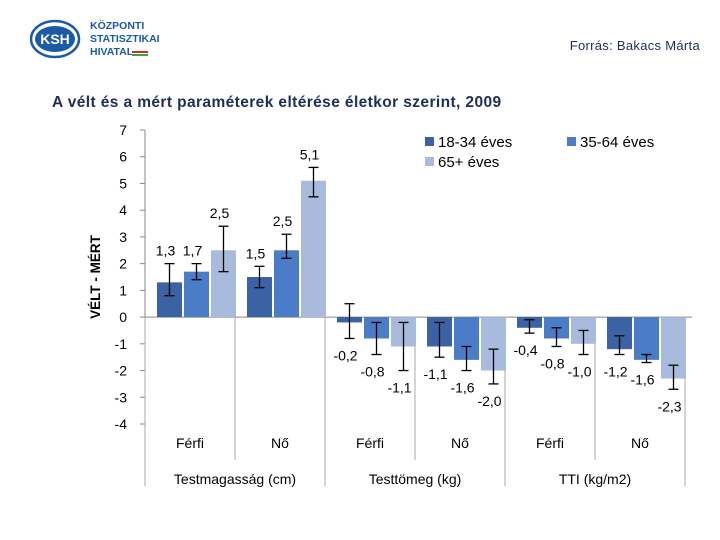  Describe the element at coordinates (123, 317) in the screenshot. I see `y-tick-label: 0` at that location.